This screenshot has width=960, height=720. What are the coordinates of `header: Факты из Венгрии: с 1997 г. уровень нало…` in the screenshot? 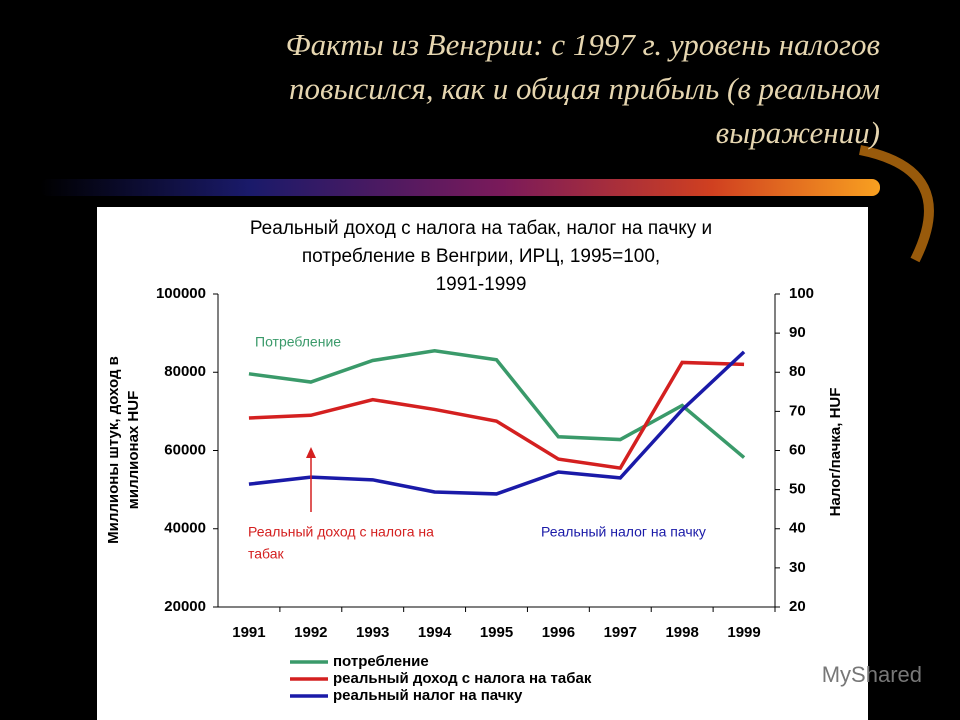 It's located at (583, 88).